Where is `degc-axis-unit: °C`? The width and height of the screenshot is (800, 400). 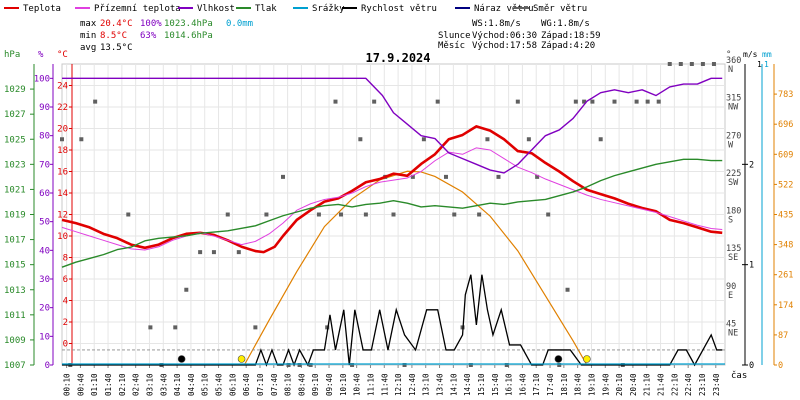 degc-axis-unit: °C is located at coordinates (62, 55).